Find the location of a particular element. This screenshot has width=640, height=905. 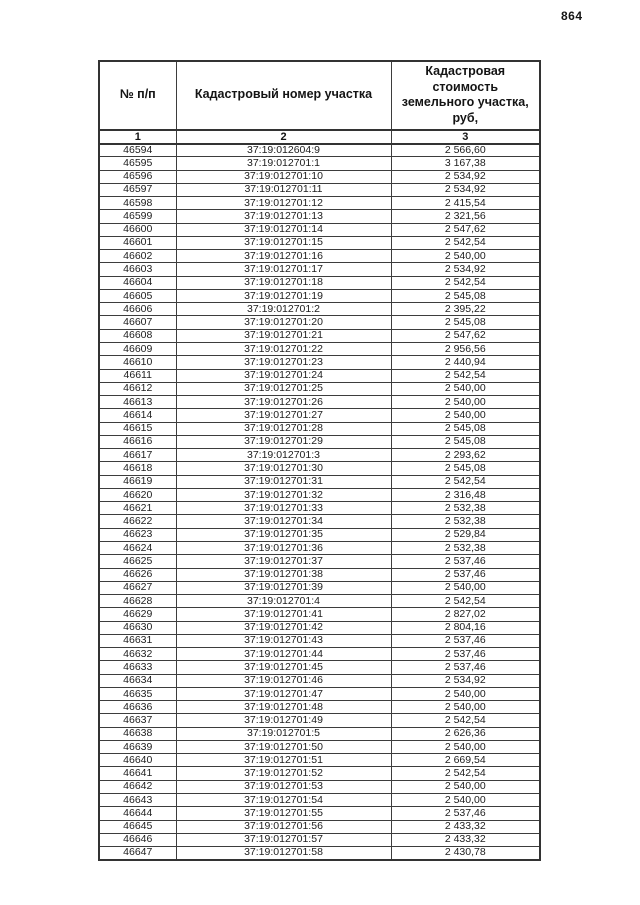

cell-cadastral-number: 37:19:012701:16 is located at coordinates (283, 256).